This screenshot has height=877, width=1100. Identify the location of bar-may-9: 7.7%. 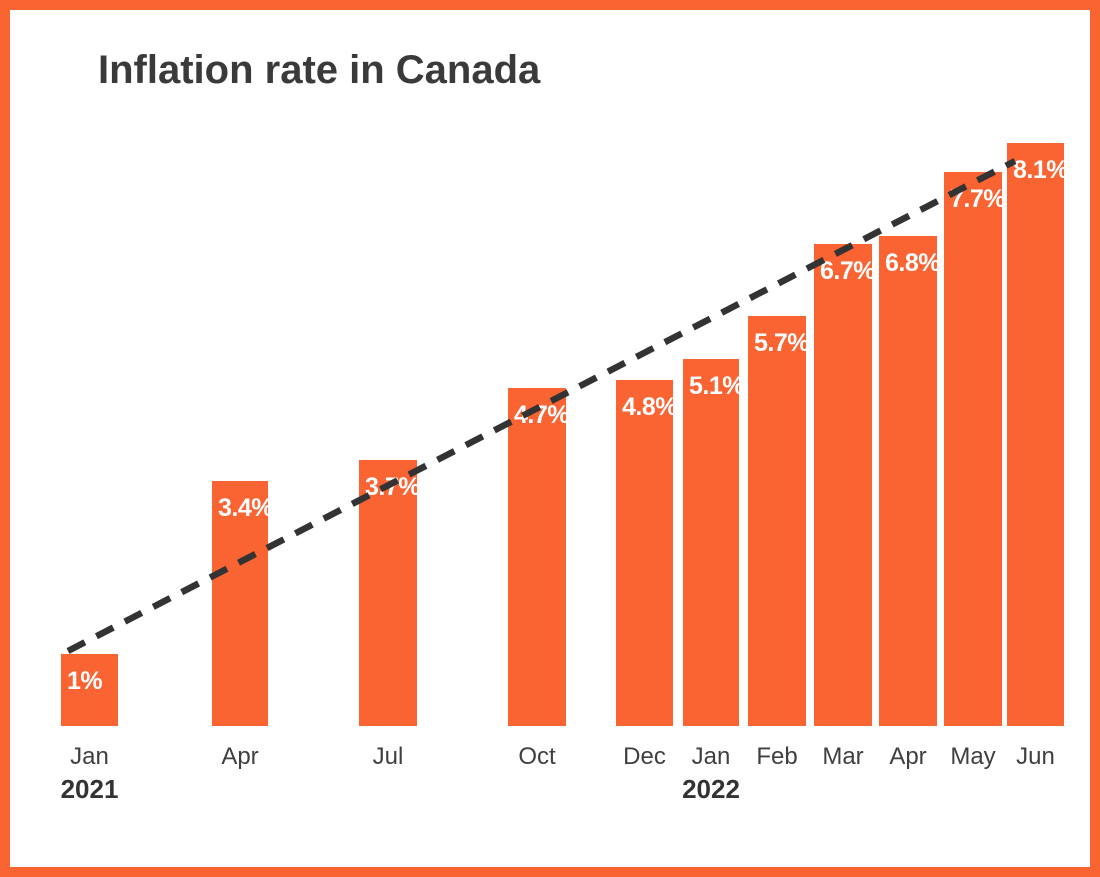
(974, 449).